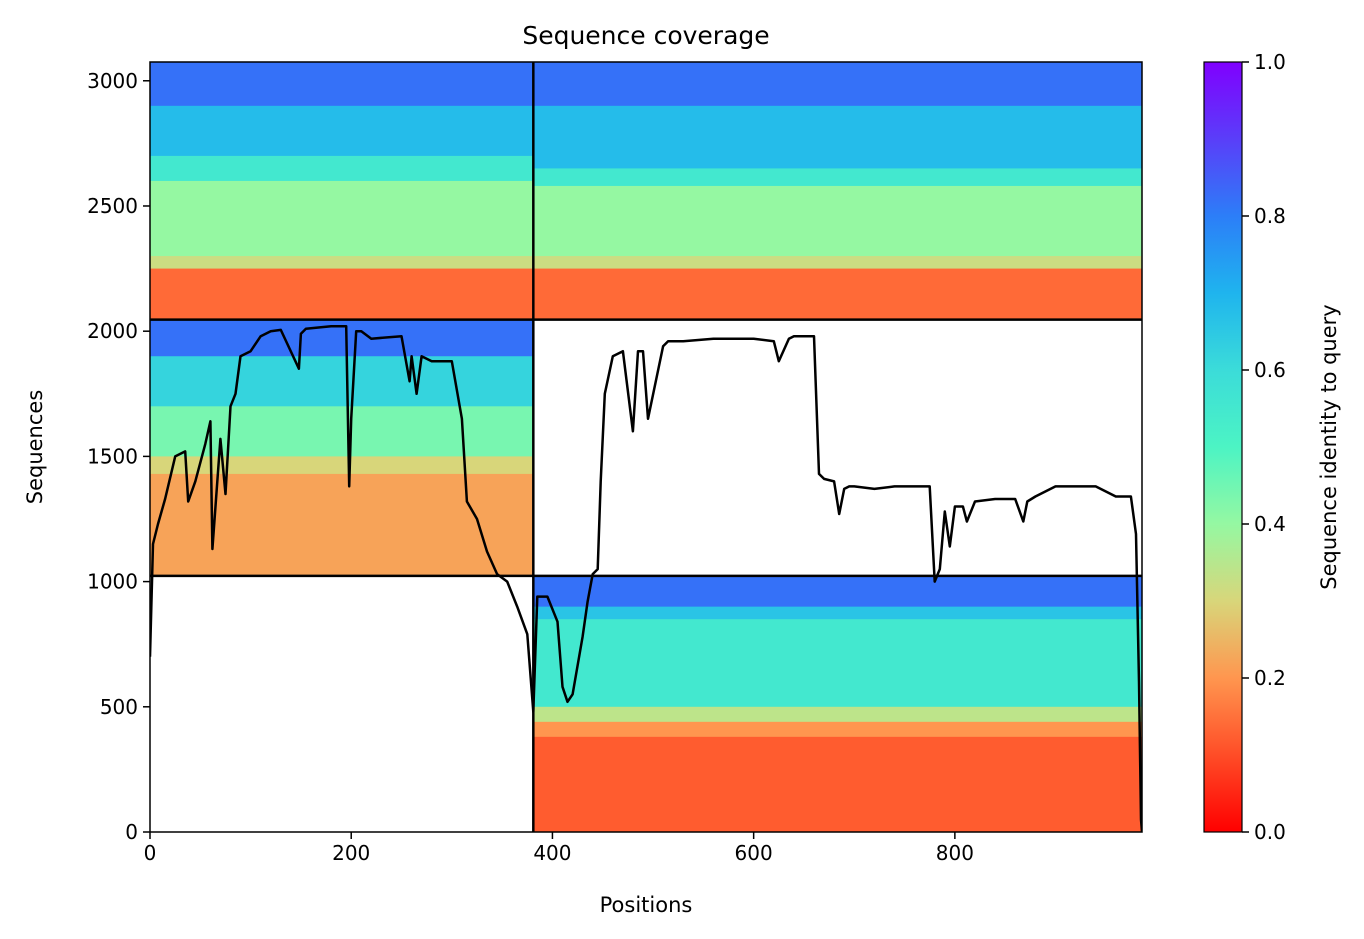  What do you see at coordinates (112, 206) in the screenshot?
I see `y-tick-label: 2500` at bounding box center [112, 206].